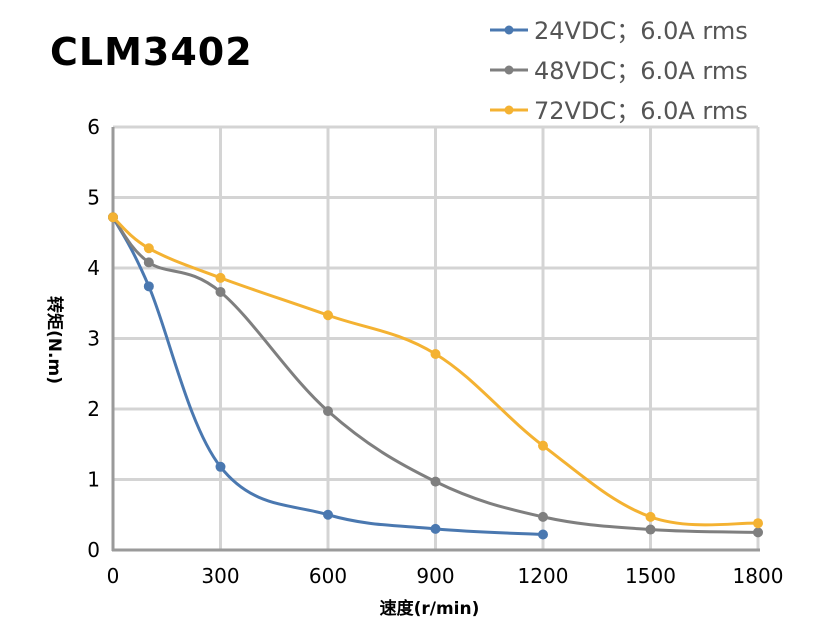  I want to click on y-axis-label: 转矩(N.m), so click(54, 340).